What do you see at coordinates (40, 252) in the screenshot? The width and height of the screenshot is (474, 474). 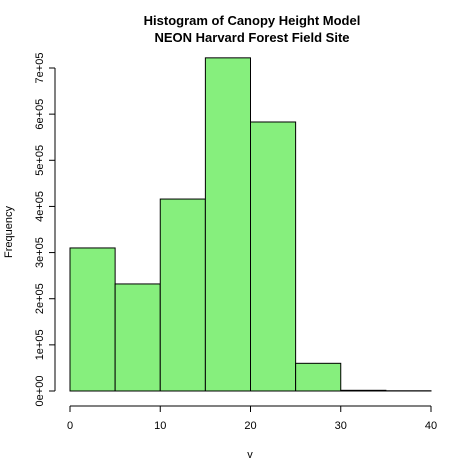 I see `y-tick-label-3: 3e+05` at bounding box center [40, 252].